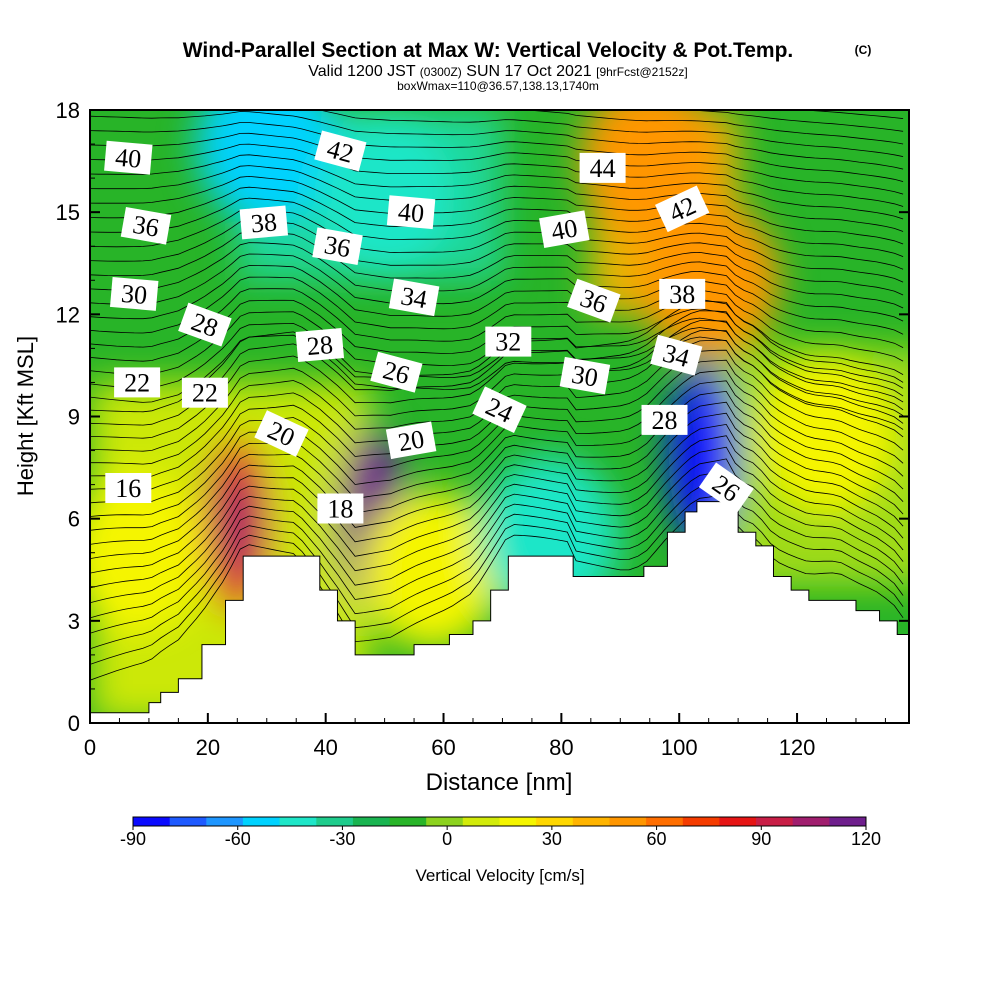 This screenshot has width=1000, height=1000. I want to click on colorbar-frame, so click(499, 821).